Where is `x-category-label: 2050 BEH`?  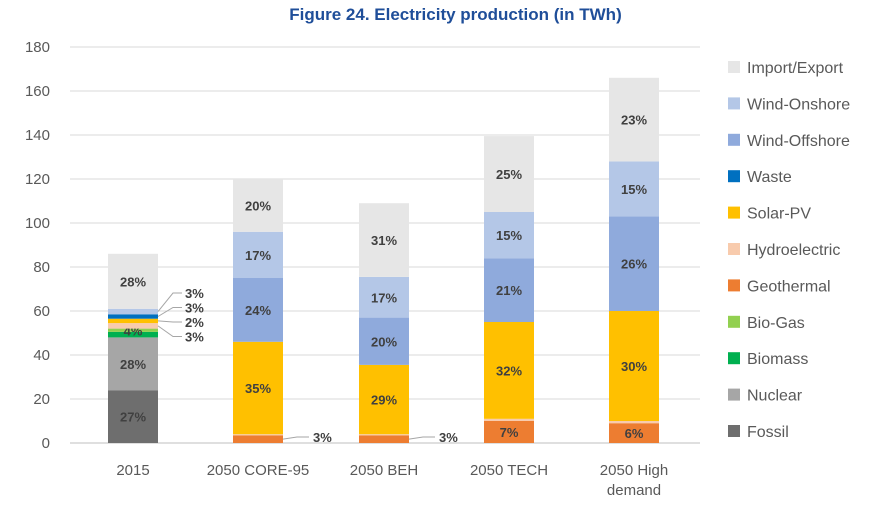 x-category-label: 2050 BEH is located at coordinates (384, 470).